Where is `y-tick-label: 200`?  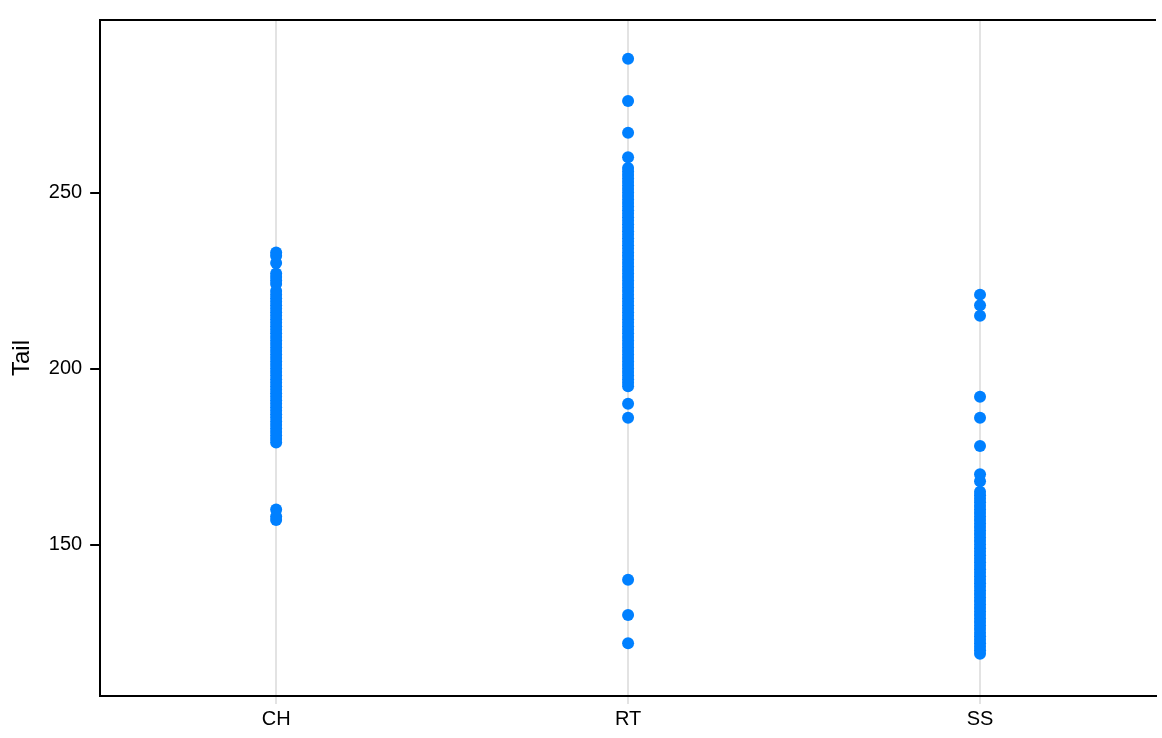 y-tick-label: 200 is located at coordinates (65, 367).